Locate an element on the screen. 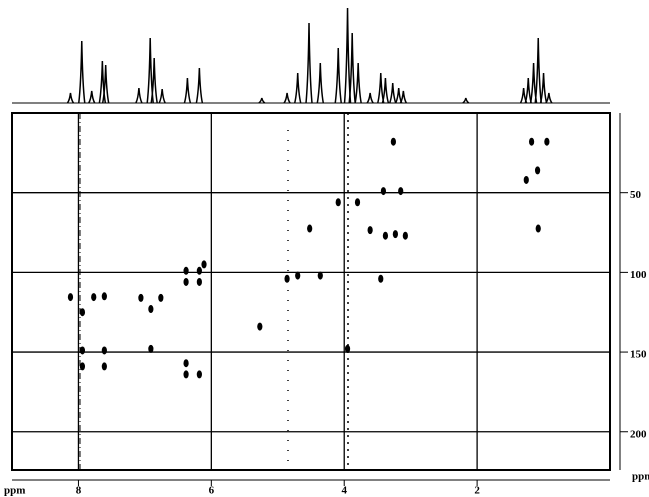  x-tick-label: 2 is located at coordinates (477, 491).